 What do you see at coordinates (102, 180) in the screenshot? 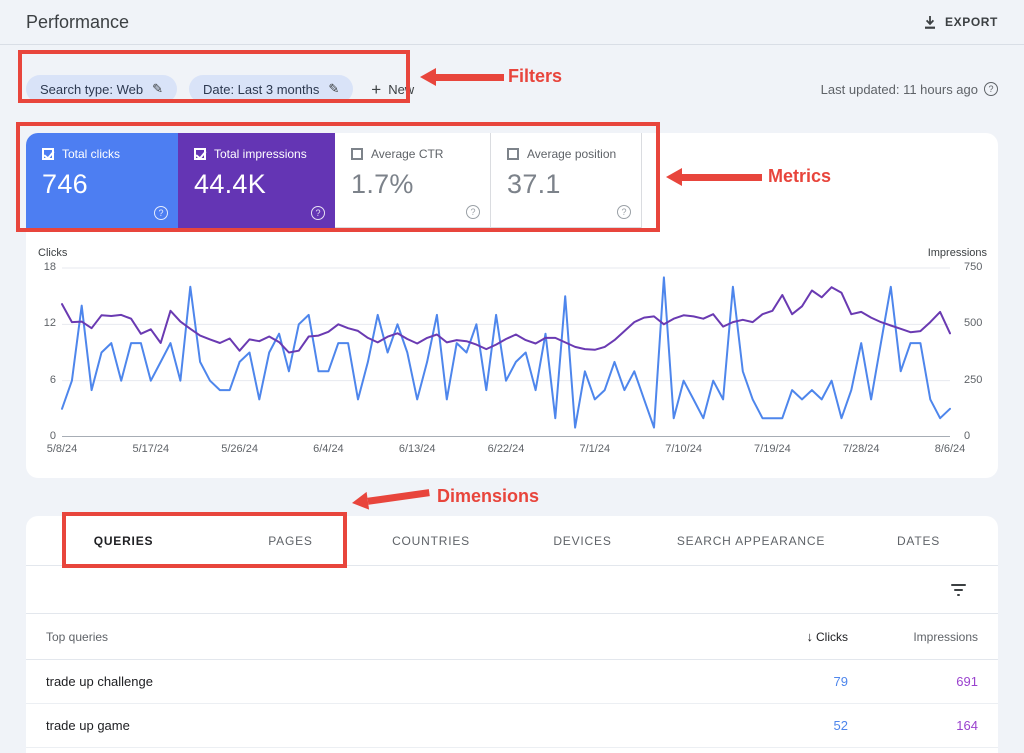
I see `metric-tile-total-clicks: Total clicks 746 ?` at bounding box center [102, 180].